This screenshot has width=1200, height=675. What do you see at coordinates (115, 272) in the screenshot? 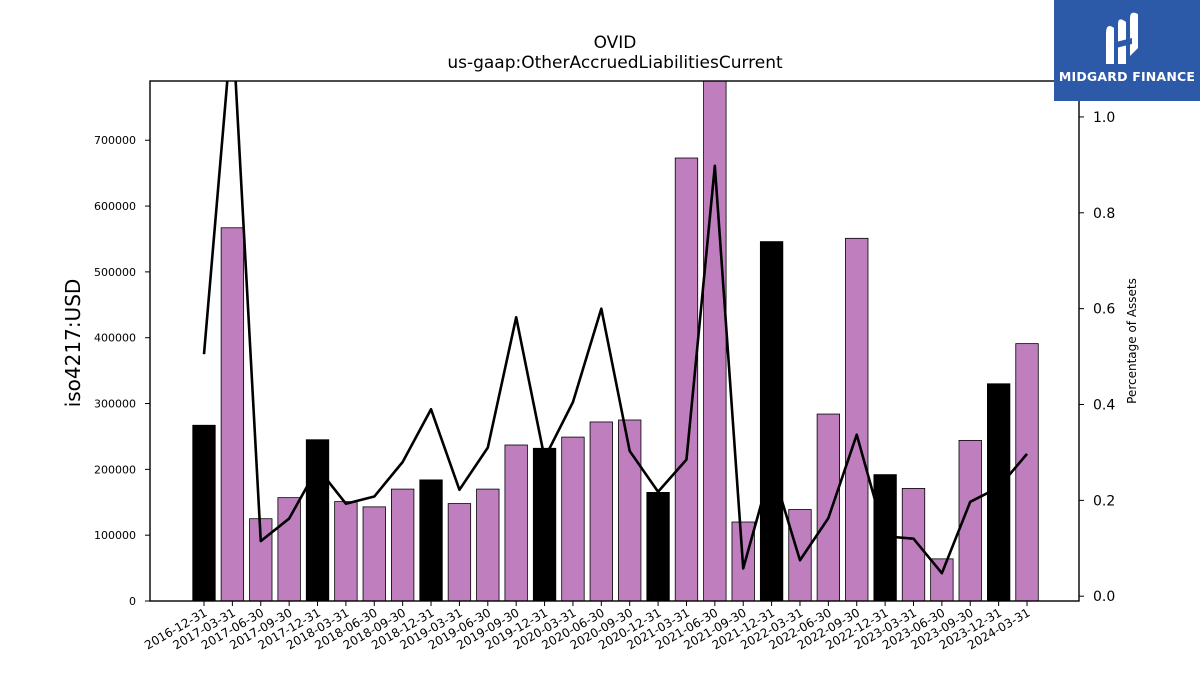
I see `y-tick-label: 500000` at bounding box center [115, 272].